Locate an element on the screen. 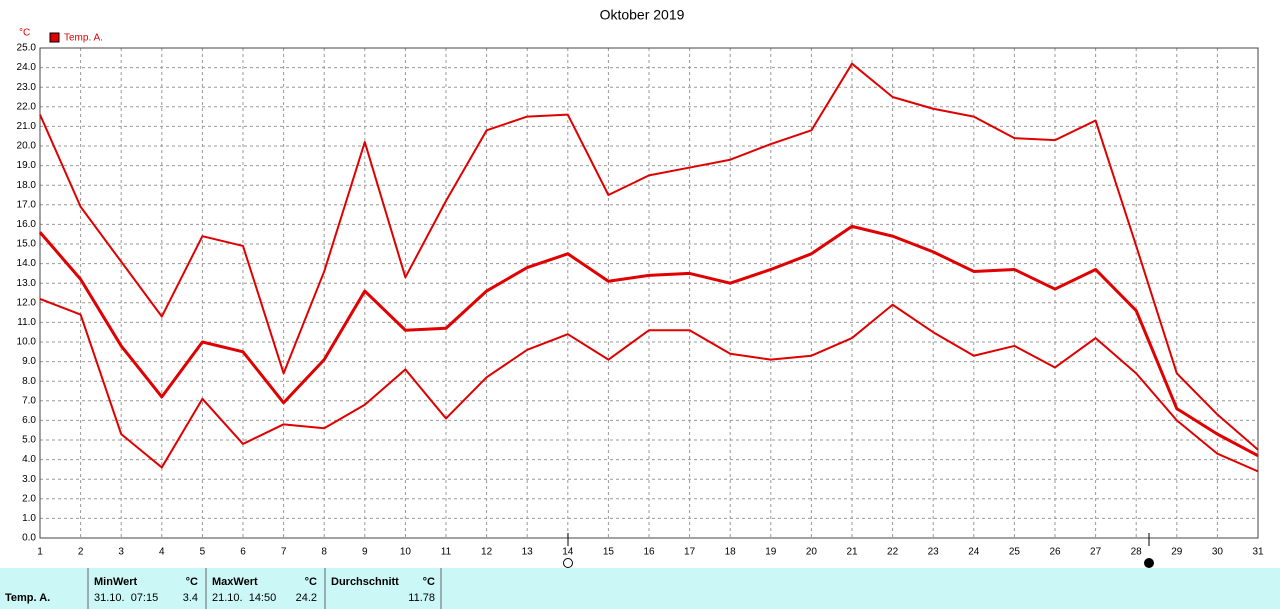 This screenshot has width=1280, height=609. y-tick-label: 19.0 is located at coordinates (27, 165).